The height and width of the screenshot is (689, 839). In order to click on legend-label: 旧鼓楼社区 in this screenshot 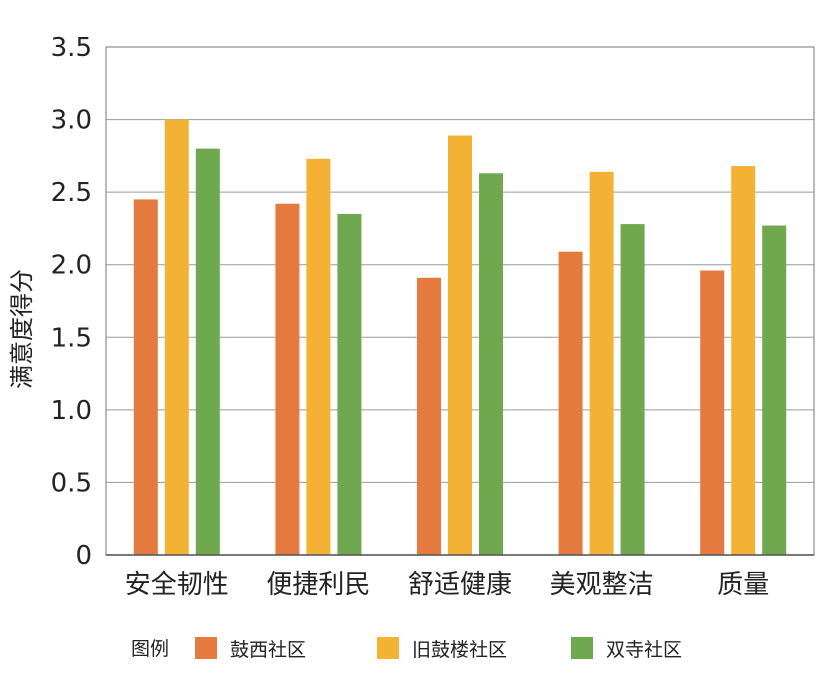, I will do `click(459, 650)`.